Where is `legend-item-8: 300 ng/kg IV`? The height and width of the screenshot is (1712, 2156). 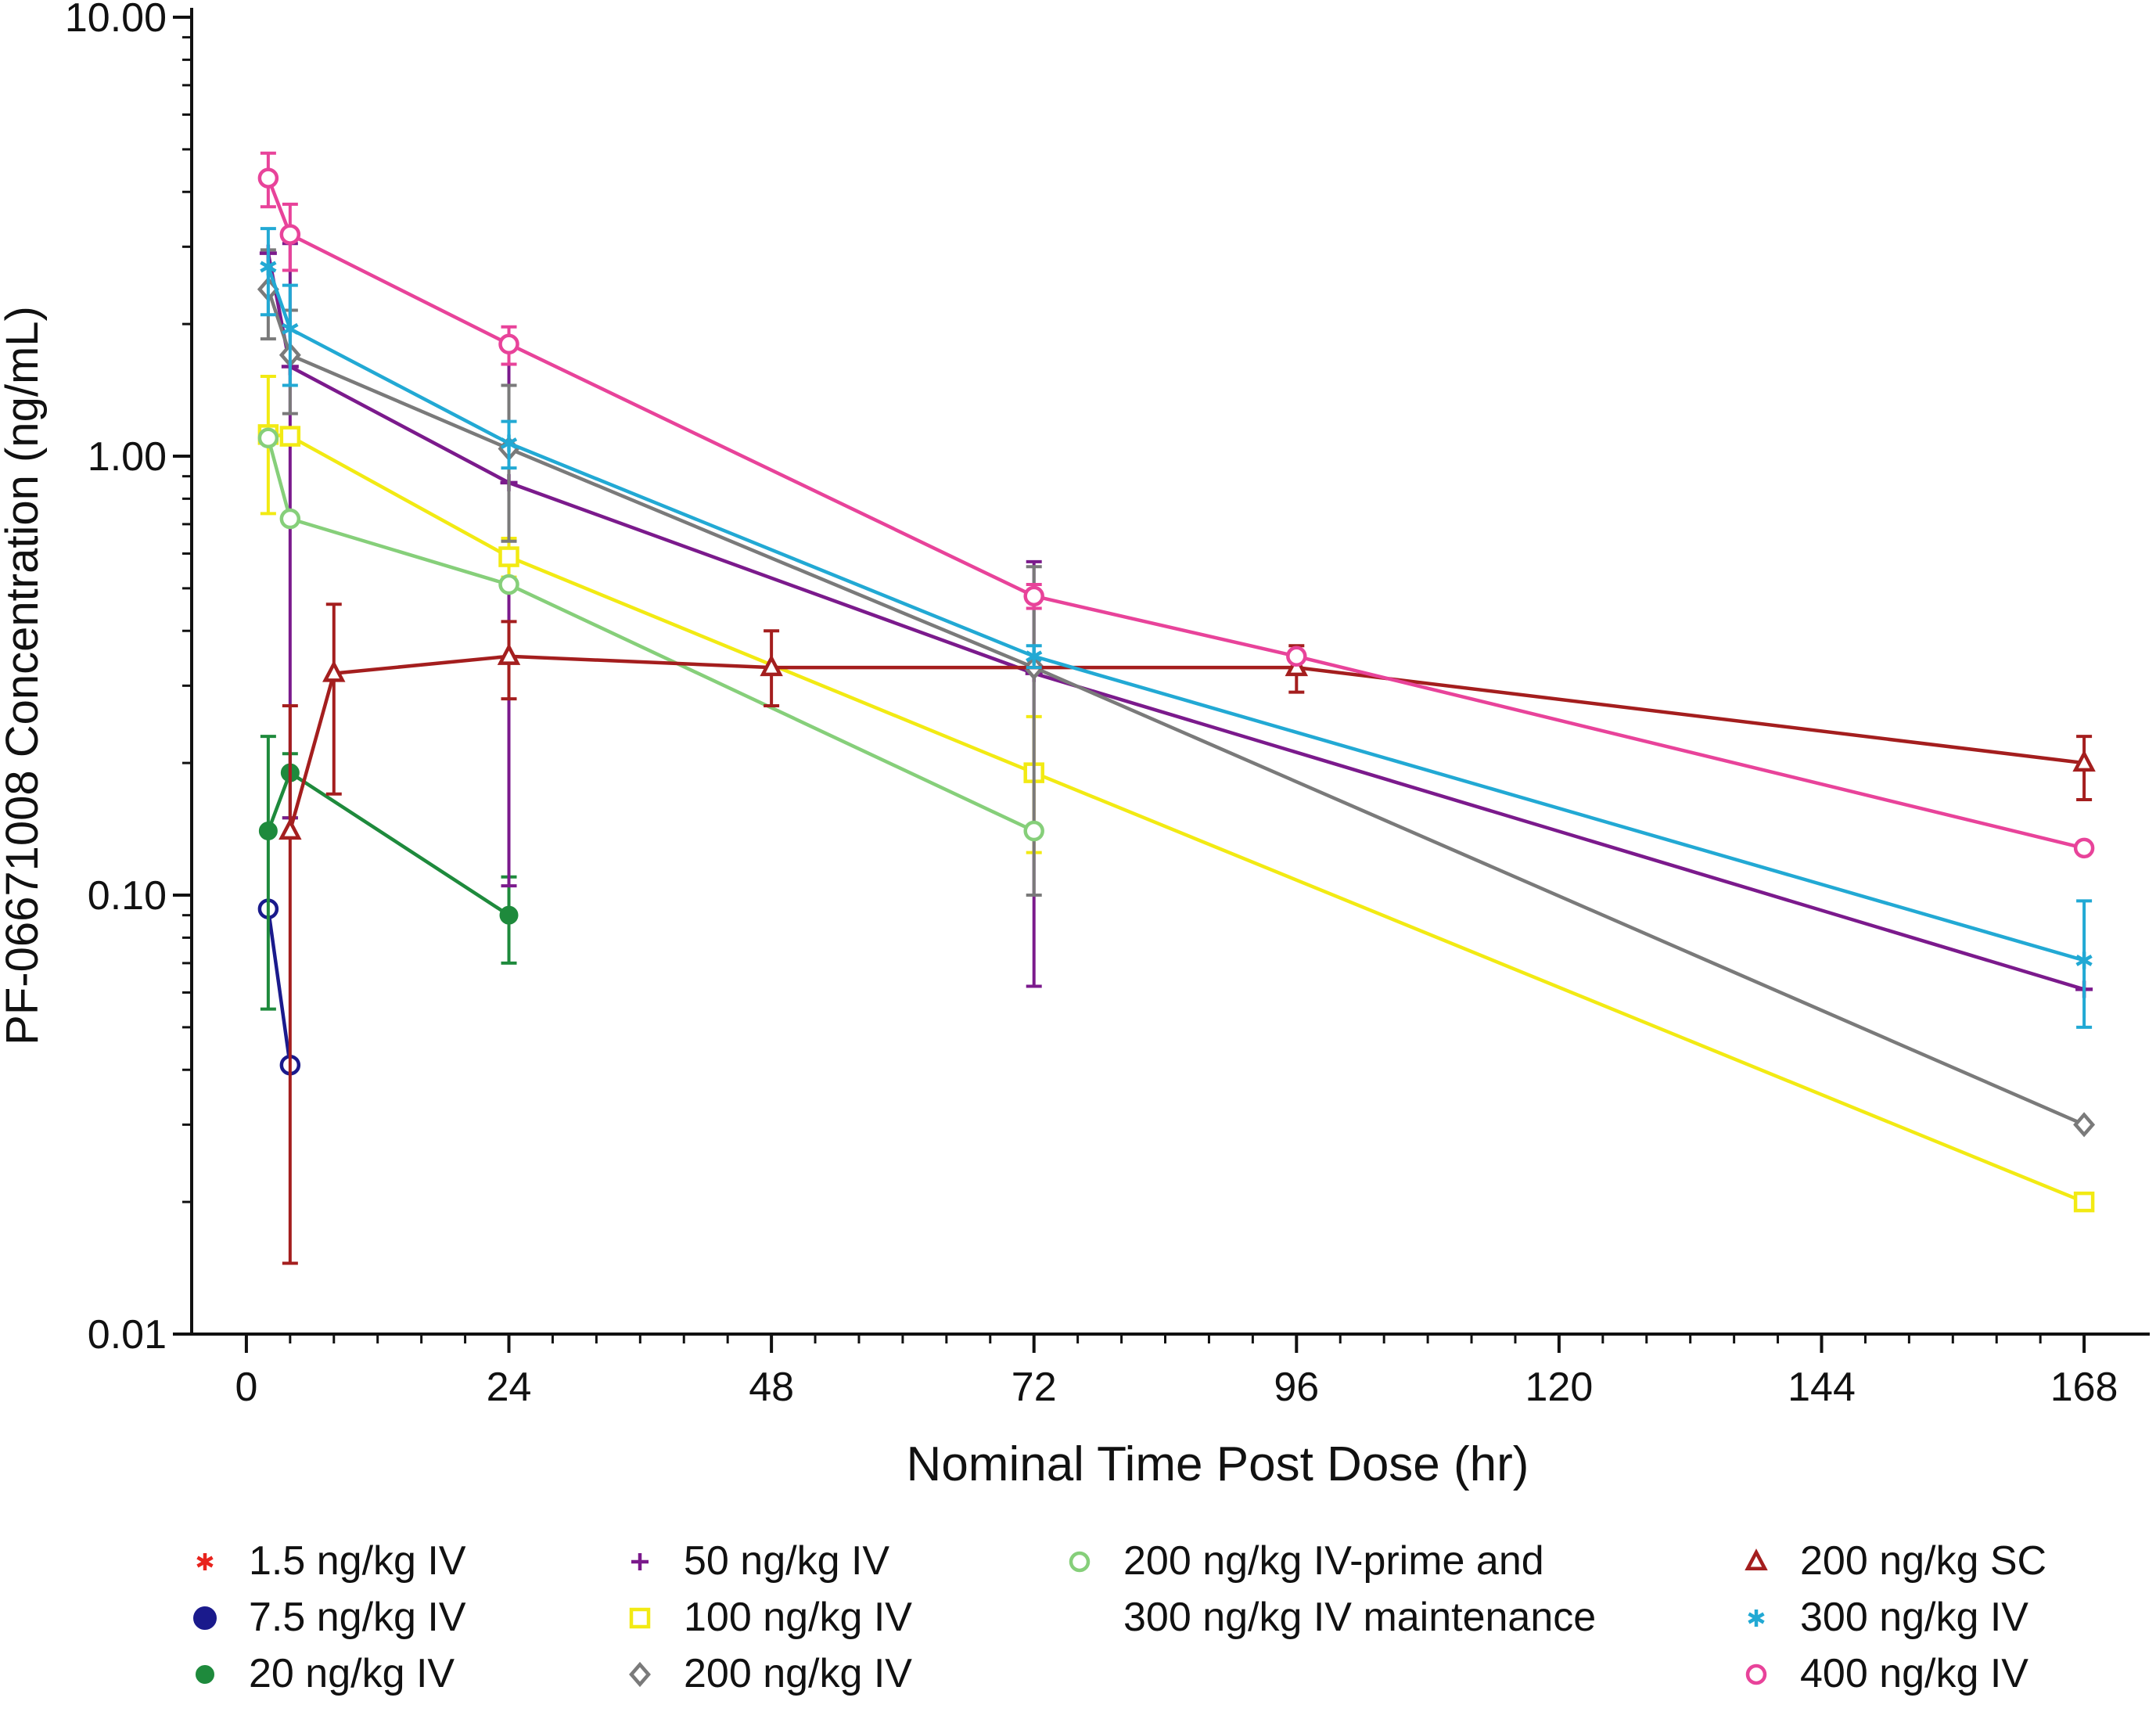
legend-item-8: 300 ng/kg IV is located at coordinates (1888, 1617).